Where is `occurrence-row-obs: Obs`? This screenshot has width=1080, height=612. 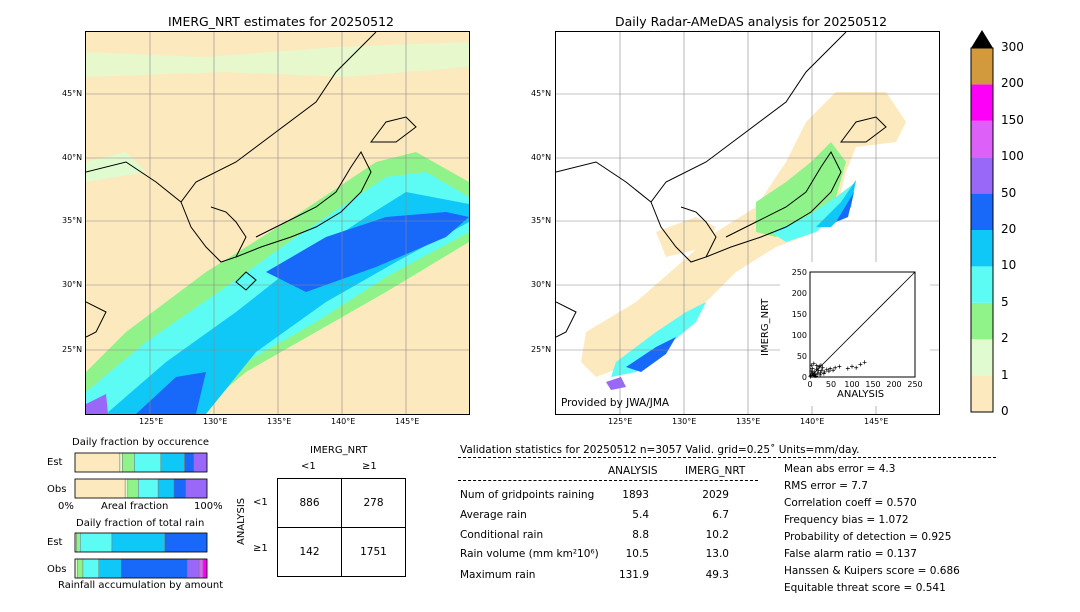 occurrence-row-obs: Obs is located at coordinates (57, 489).